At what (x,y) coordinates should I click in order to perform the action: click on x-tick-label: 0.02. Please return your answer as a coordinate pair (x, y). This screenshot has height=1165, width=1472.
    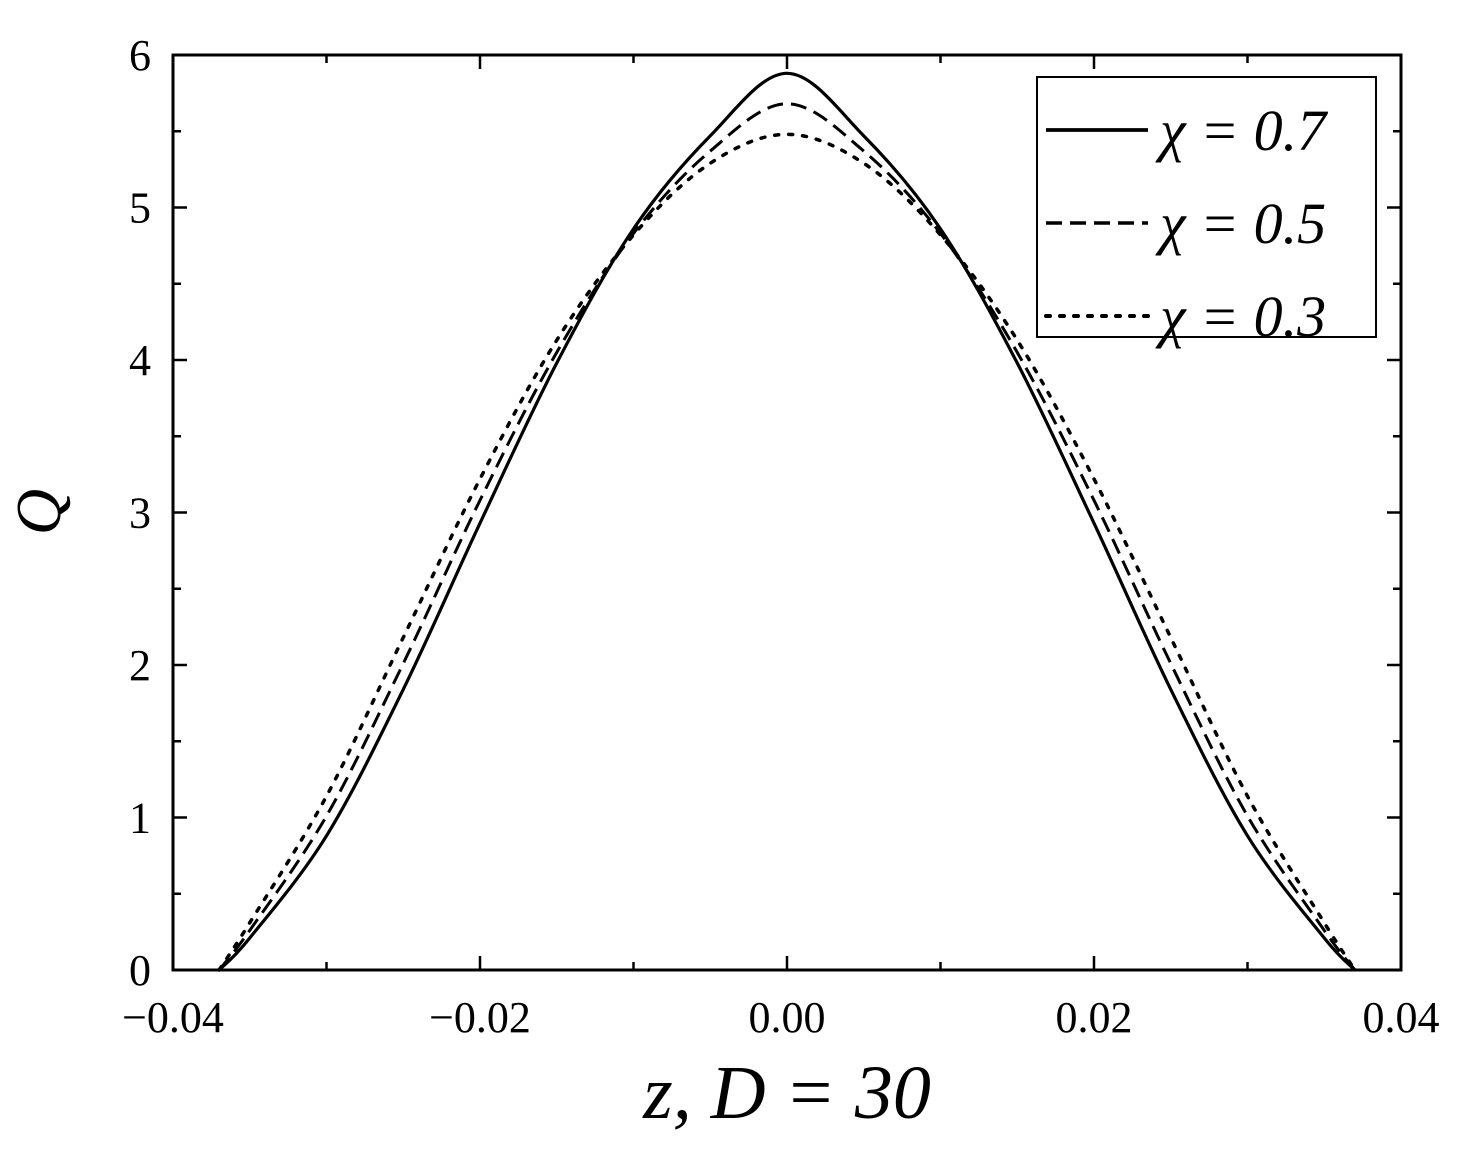
    Looking at the image, I should click on (1094, 1017).